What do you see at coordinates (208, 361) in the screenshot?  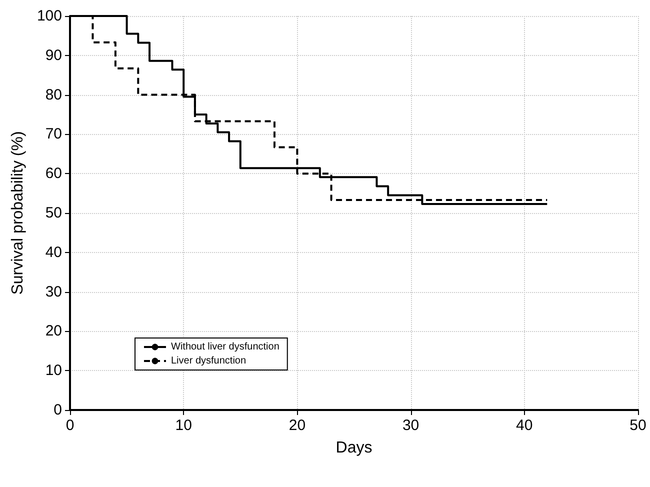 I see `legend-label: Liver dysfunction` at bounding box center [208, 361].